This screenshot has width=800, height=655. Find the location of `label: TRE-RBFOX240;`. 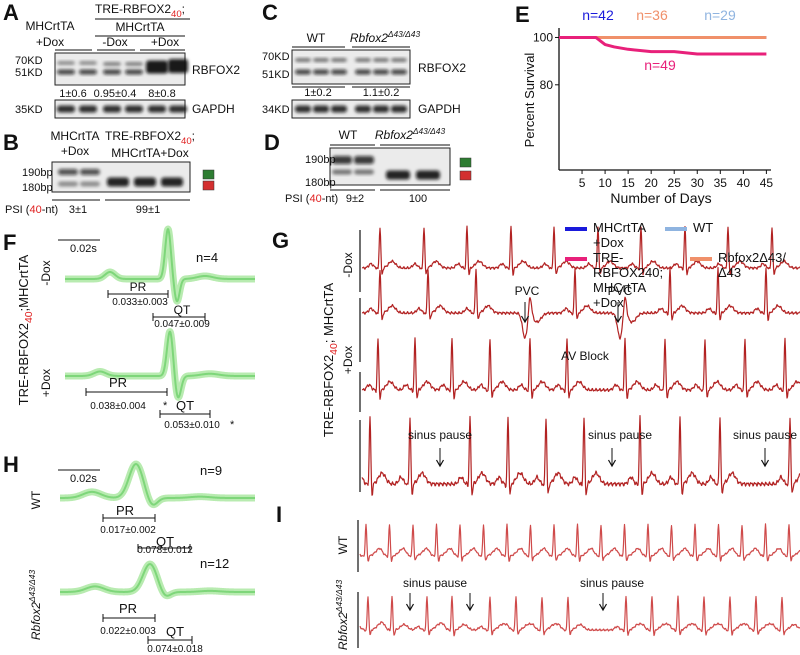

label: TRE-RBFOX240; is located at coordinates (150, 138).